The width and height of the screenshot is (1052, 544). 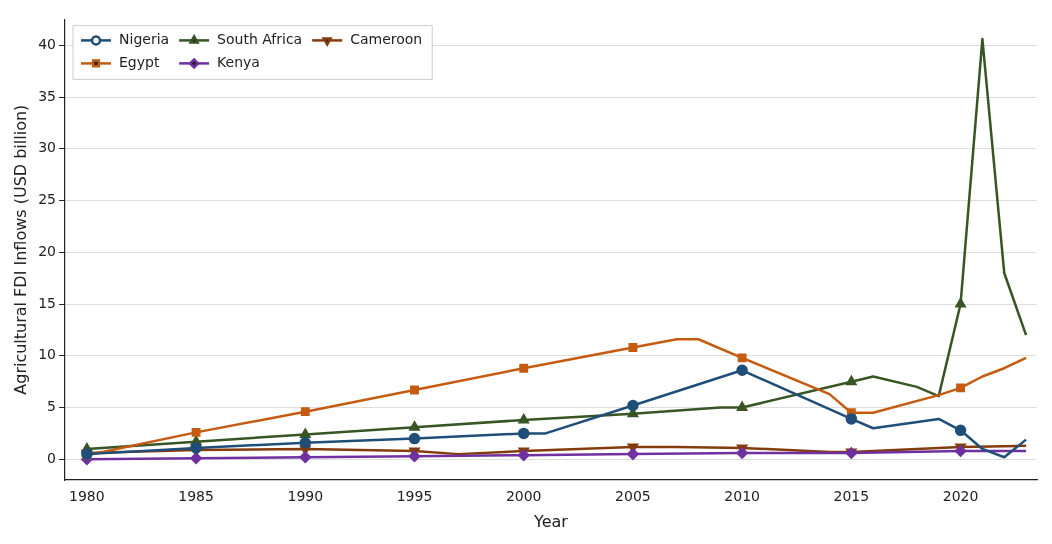 What do you see at coordinates (260, 39) in the screenshot?
I see `legend-label: South Africa` at bounding box center [260, 39].